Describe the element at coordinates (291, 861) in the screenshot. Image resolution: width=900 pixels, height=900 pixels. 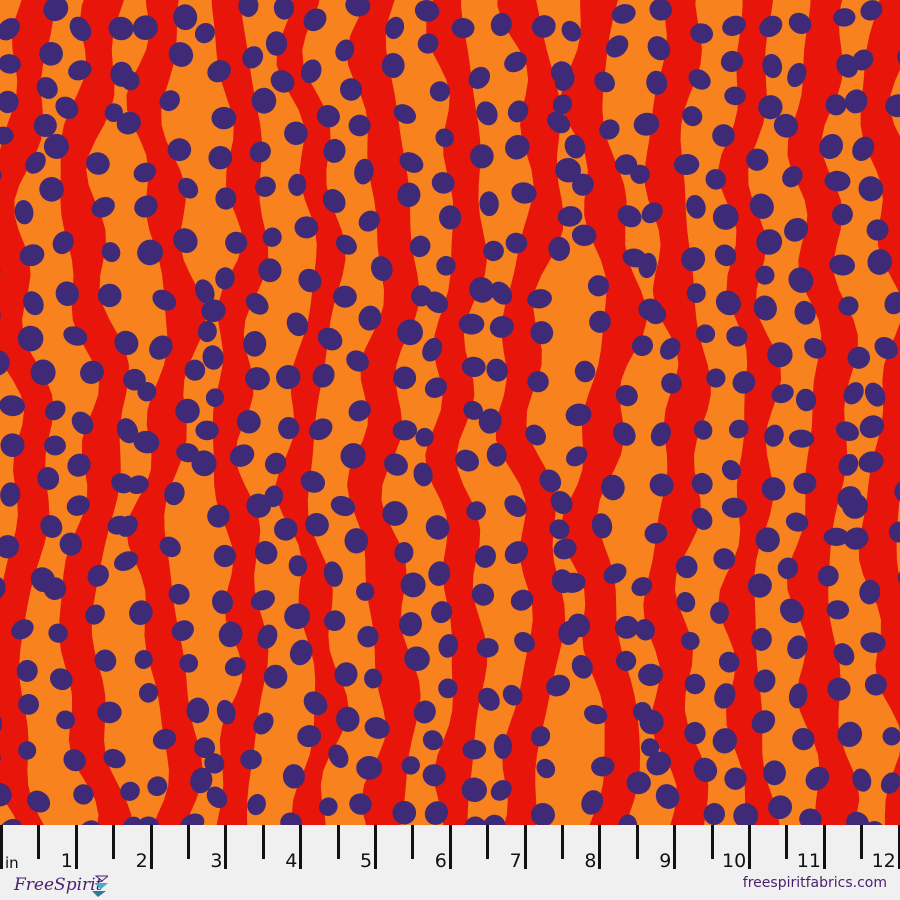
I see `ruler-label: 4` at that location.